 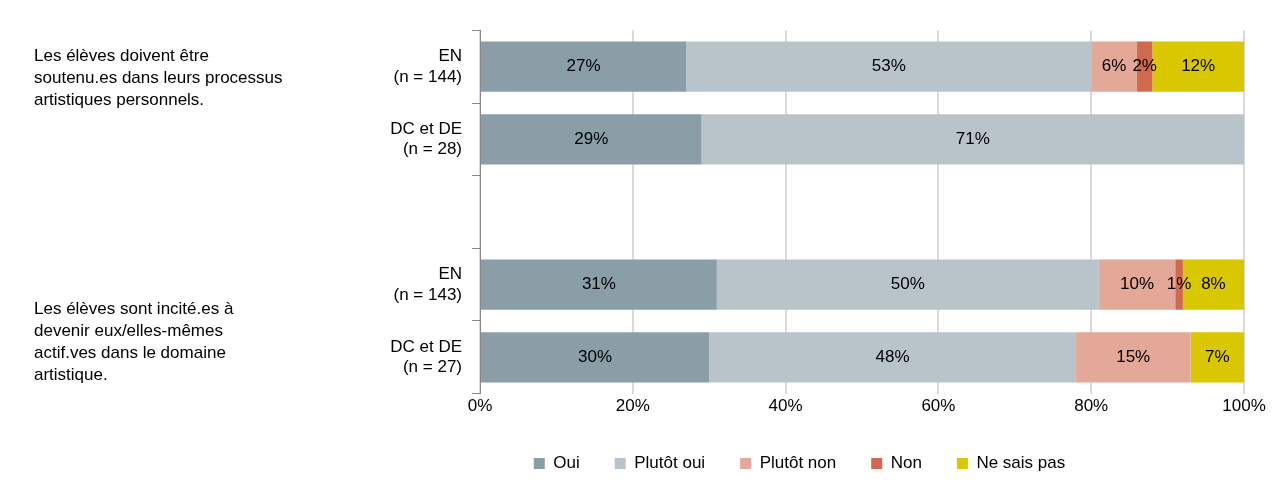 What do you see at coordinates (1021, 463) in the screenshot?
I see `legend-label: Ne sais pas` at bounding box center [1021, 463].